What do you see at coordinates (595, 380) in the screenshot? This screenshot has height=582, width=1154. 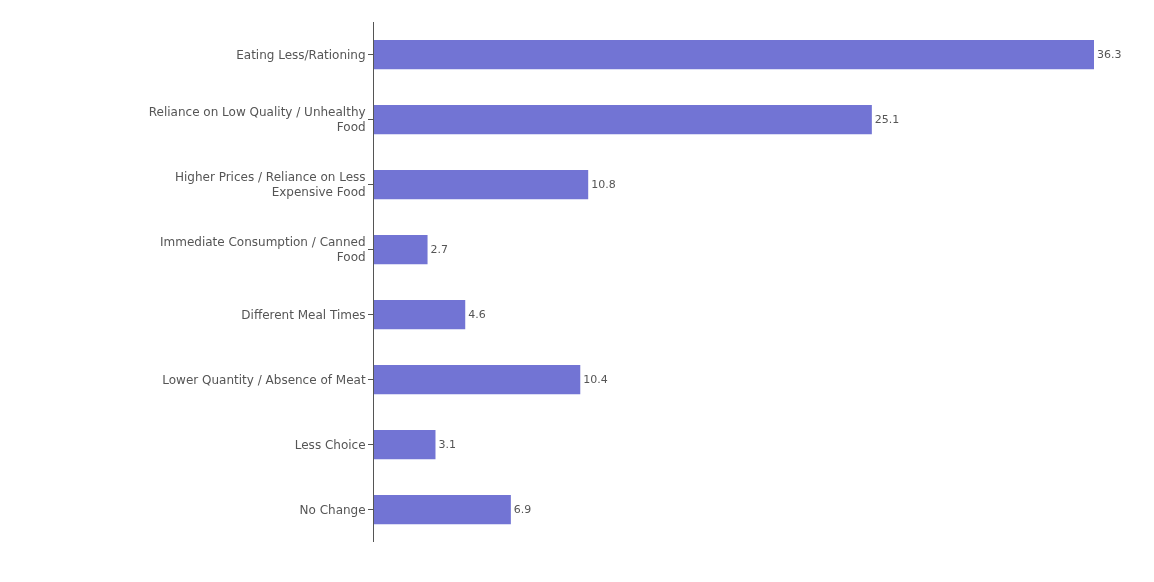 I see `data-label: 10.4` at bounding box center [595, 380].